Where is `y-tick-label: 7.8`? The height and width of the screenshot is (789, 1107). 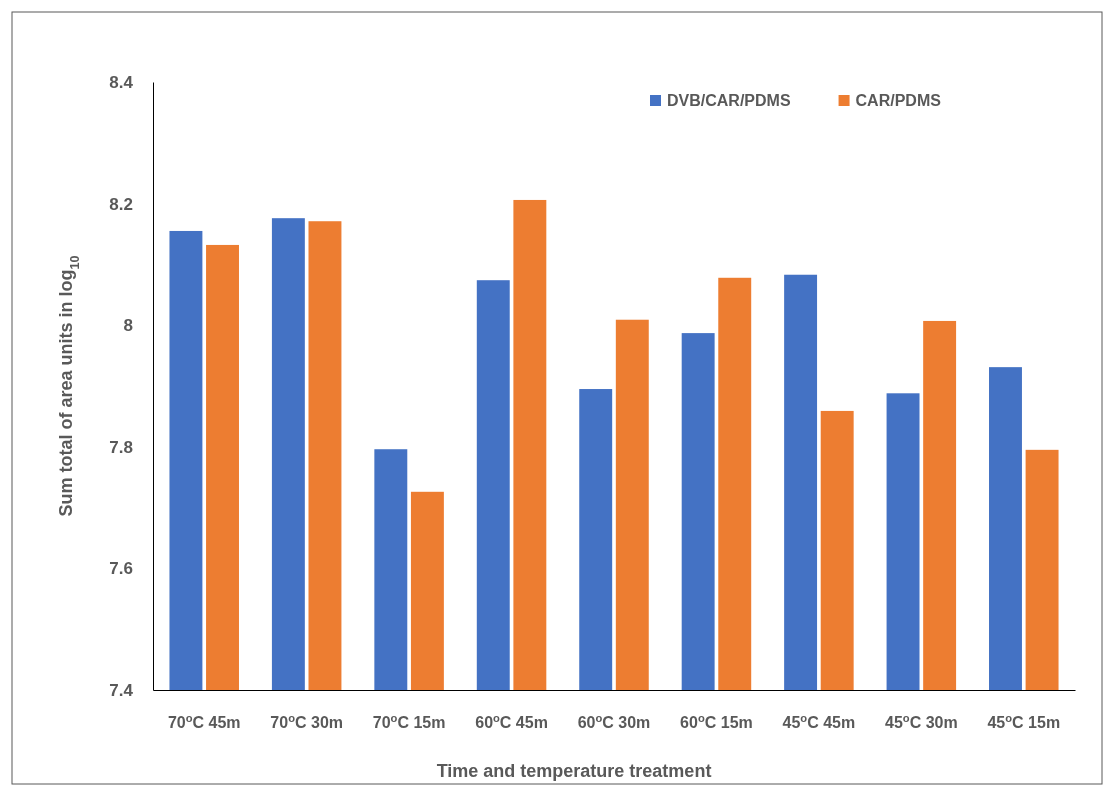
y-tick-label: 7.8 is located at coordinates (121, 447).